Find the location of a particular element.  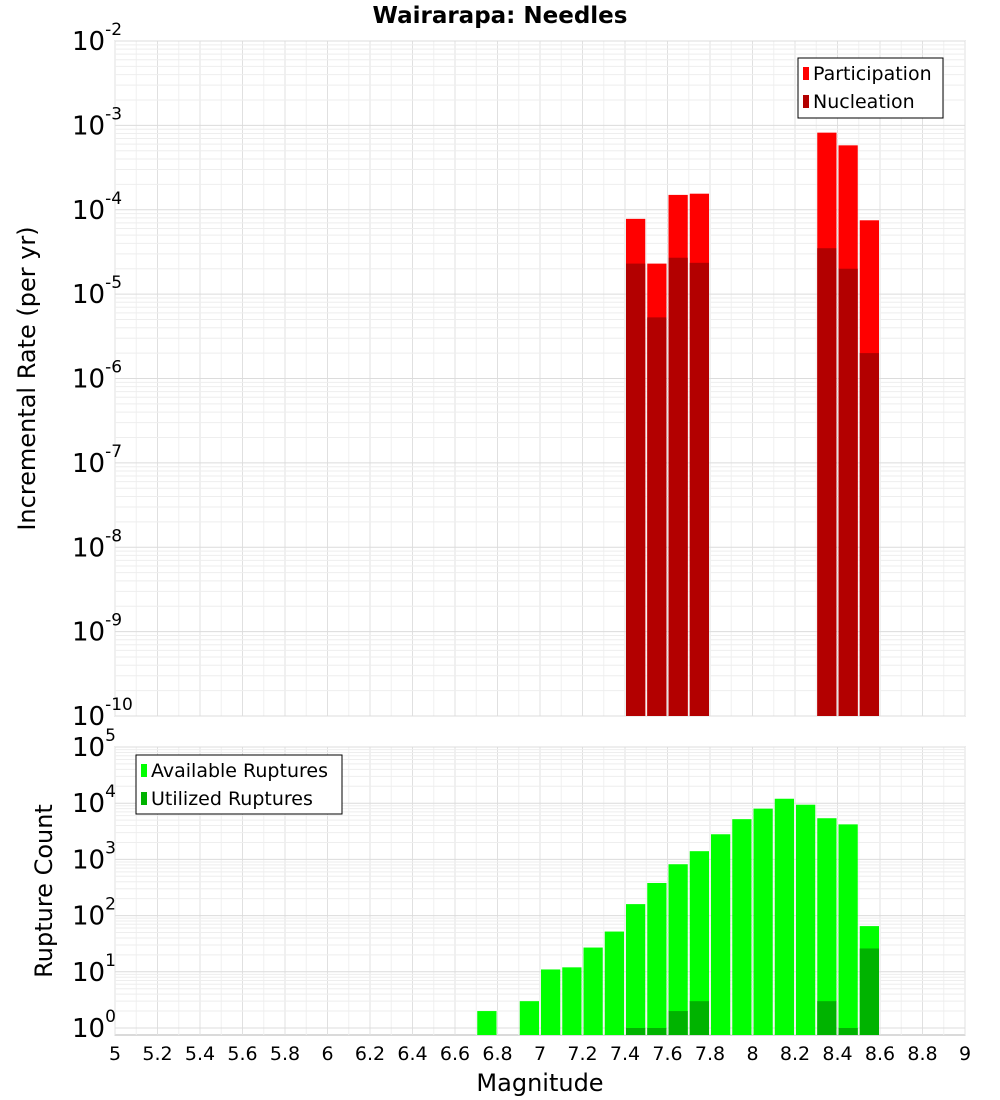

count-legend-label: Utilized Ruptures is located at coordinates (232, 799).